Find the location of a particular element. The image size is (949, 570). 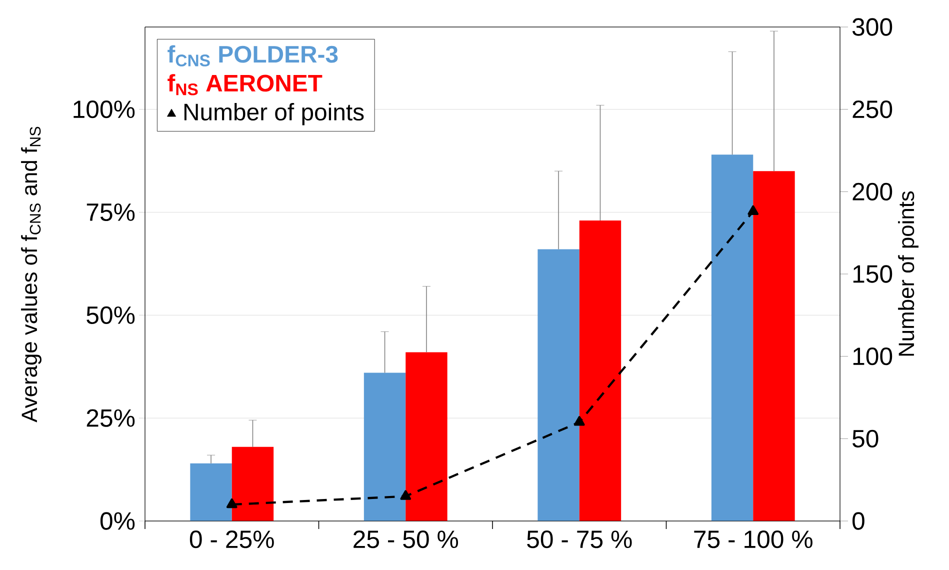

y-axis-title: Average values of f$_{CNS}$ and f$_{NS}$ is located at coordinates (31, 274).